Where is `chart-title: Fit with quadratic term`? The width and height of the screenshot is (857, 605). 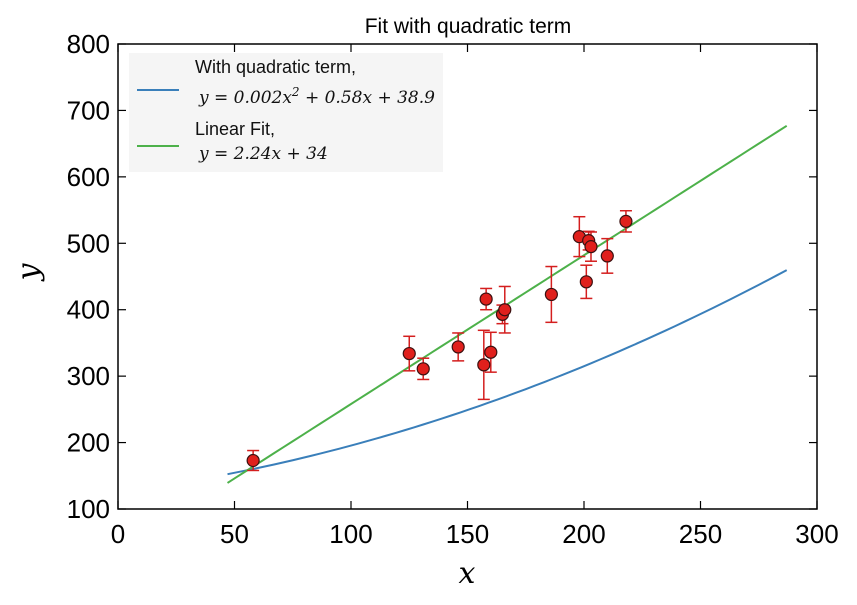 chart-title: Fit with quadratic term is located at coordinates (468, 26).